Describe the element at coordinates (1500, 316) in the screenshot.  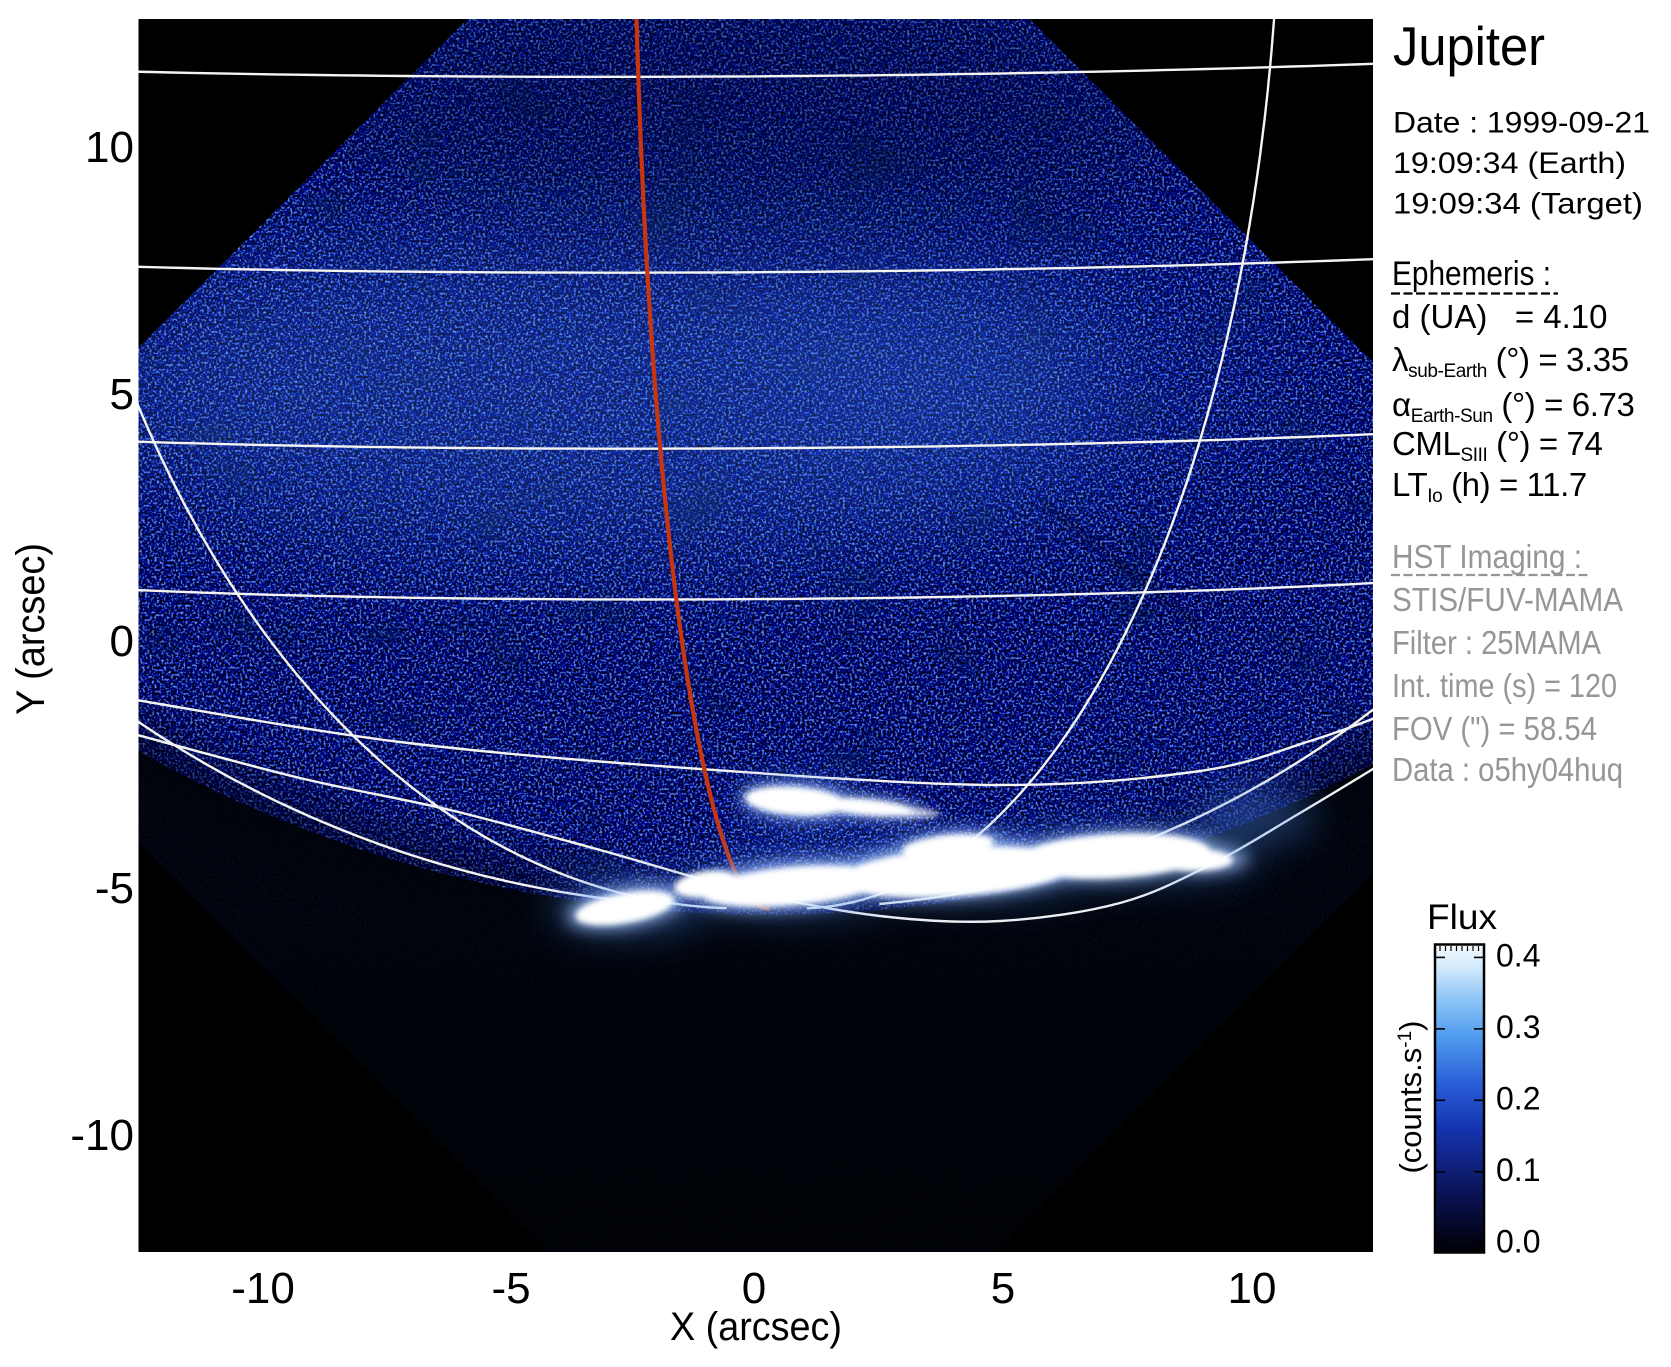
I see `svg-text: d (UA) = 4.10` at that location.